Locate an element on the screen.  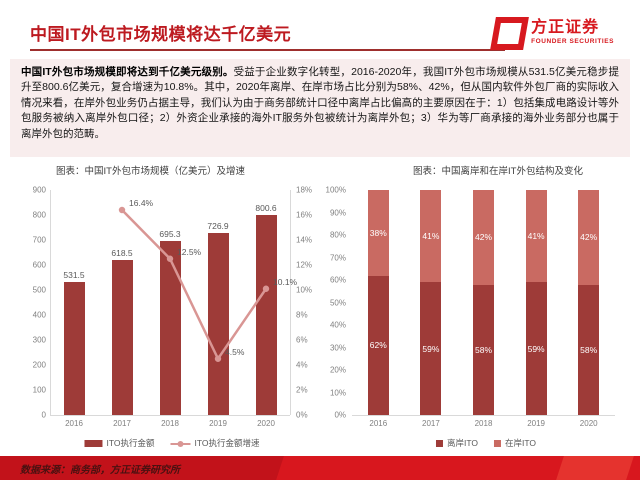
ito-amount-swatch is located at coordinates (93, 443).